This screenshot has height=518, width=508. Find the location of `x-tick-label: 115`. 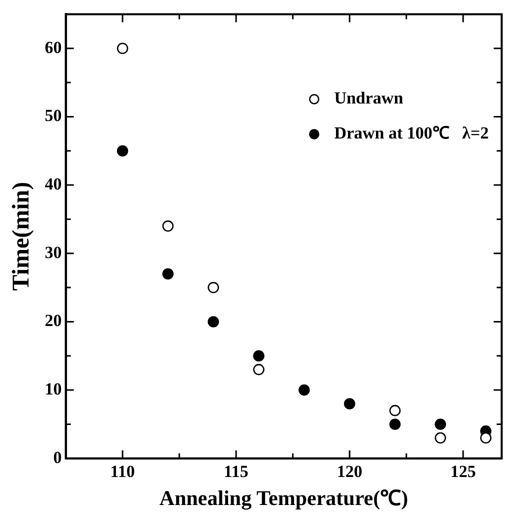

x-tick-label: 115 is located at coordinates (236, 471).